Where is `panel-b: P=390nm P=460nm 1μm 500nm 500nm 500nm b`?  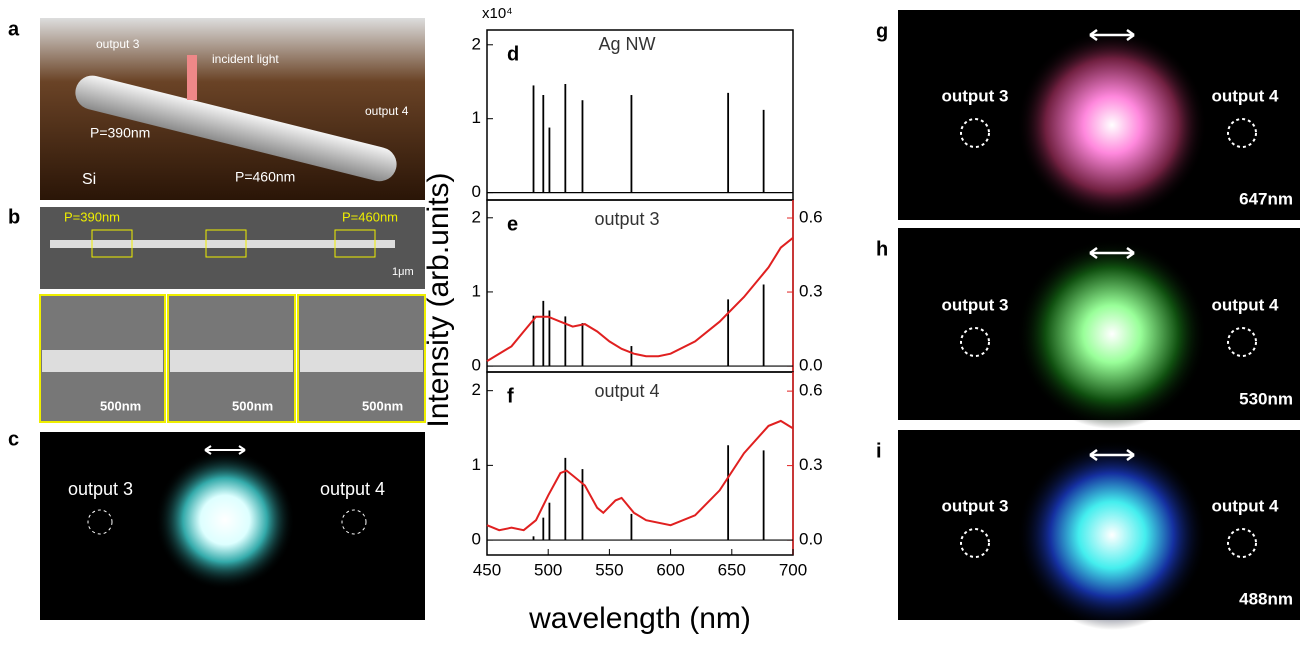 panel-b: P=390nm P=460nm 1μm 500nm 500nm 500nm b is located at coordinates (217, 314).